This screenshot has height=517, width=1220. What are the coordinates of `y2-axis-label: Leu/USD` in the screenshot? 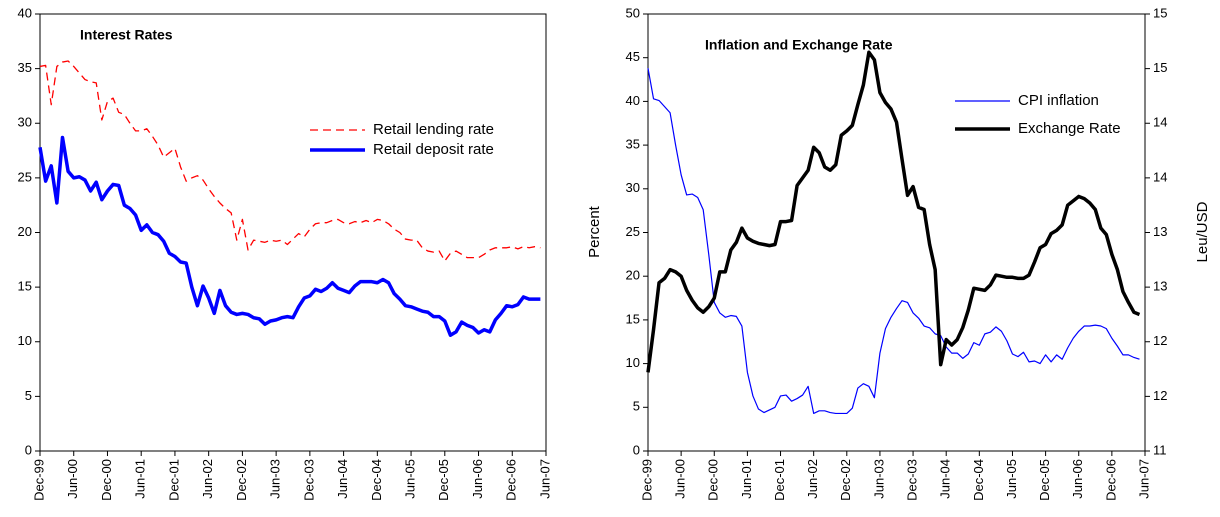 It's located at (1202, 231).